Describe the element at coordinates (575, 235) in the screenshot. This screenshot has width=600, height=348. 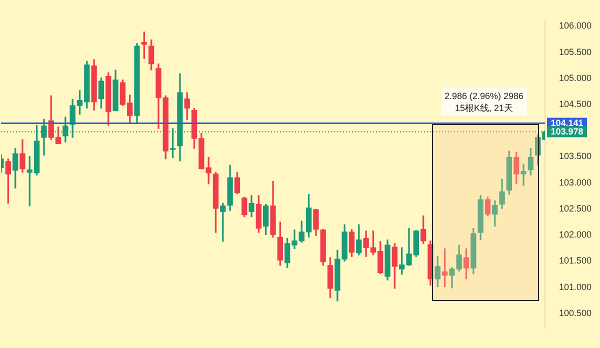
I see `y-tick-label: 102.000` at that location.